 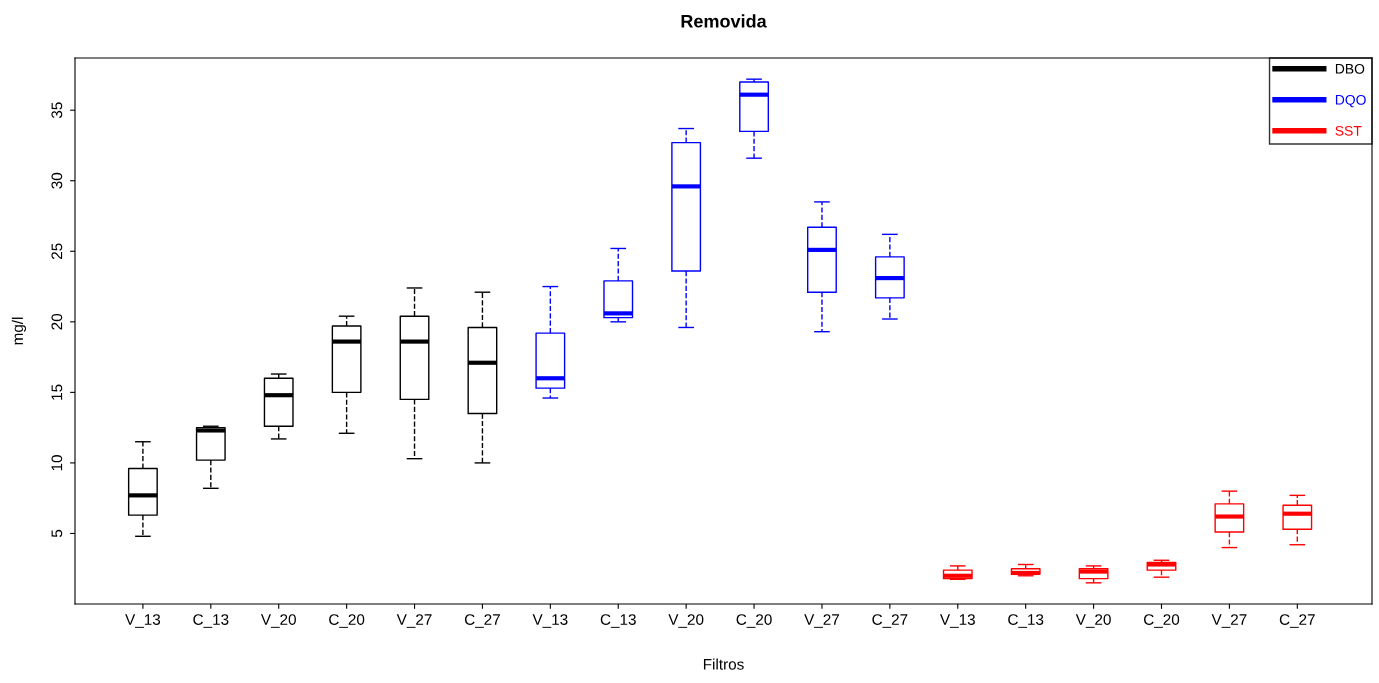 I want to click on x-axis-title: Filtros, so click(x=723, y=664).